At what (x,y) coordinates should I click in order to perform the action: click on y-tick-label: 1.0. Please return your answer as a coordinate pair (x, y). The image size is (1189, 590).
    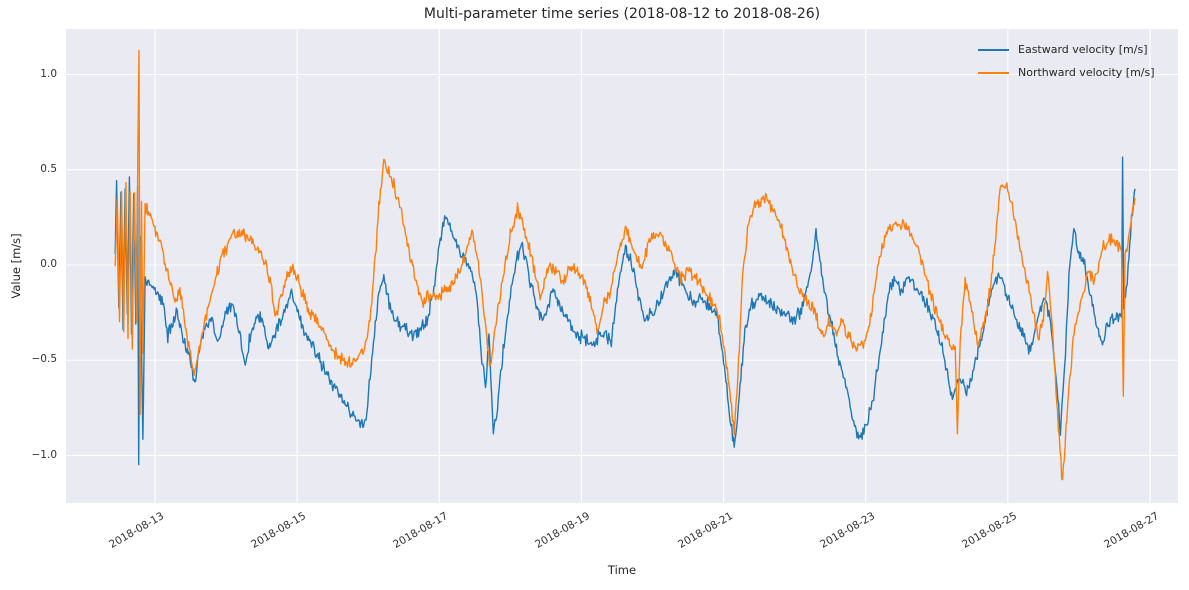
    Looking at the image, I should click on (48, 73).